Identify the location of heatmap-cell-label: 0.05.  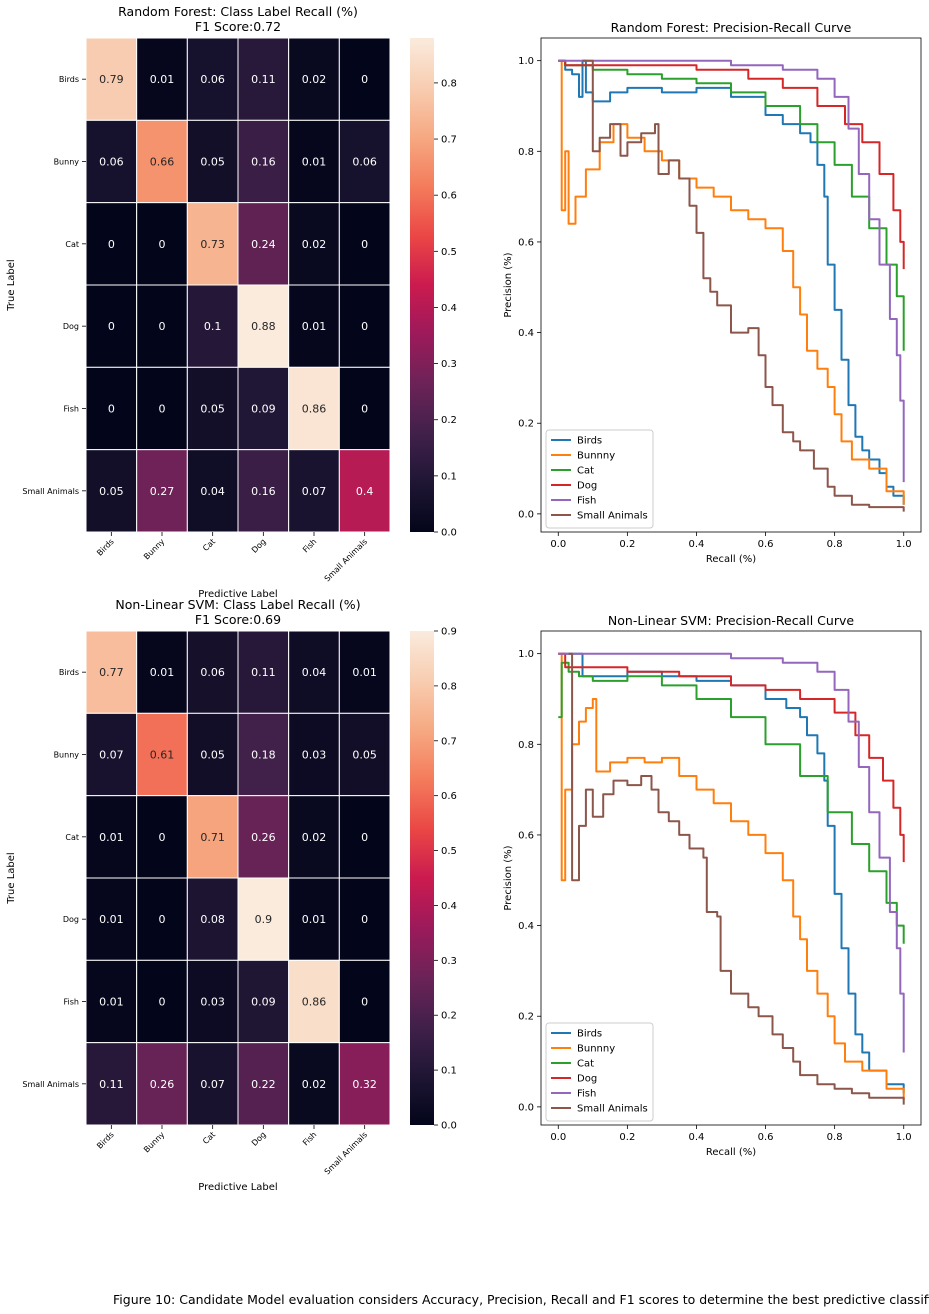
(364, 755).